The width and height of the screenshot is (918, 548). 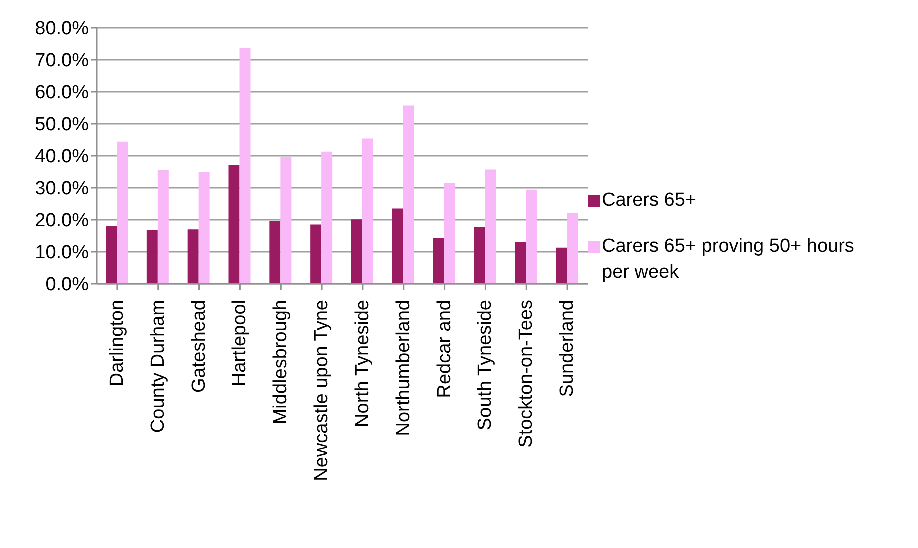 I want to click on y-tick-label: 10.0%, so click(x=62, y=253).